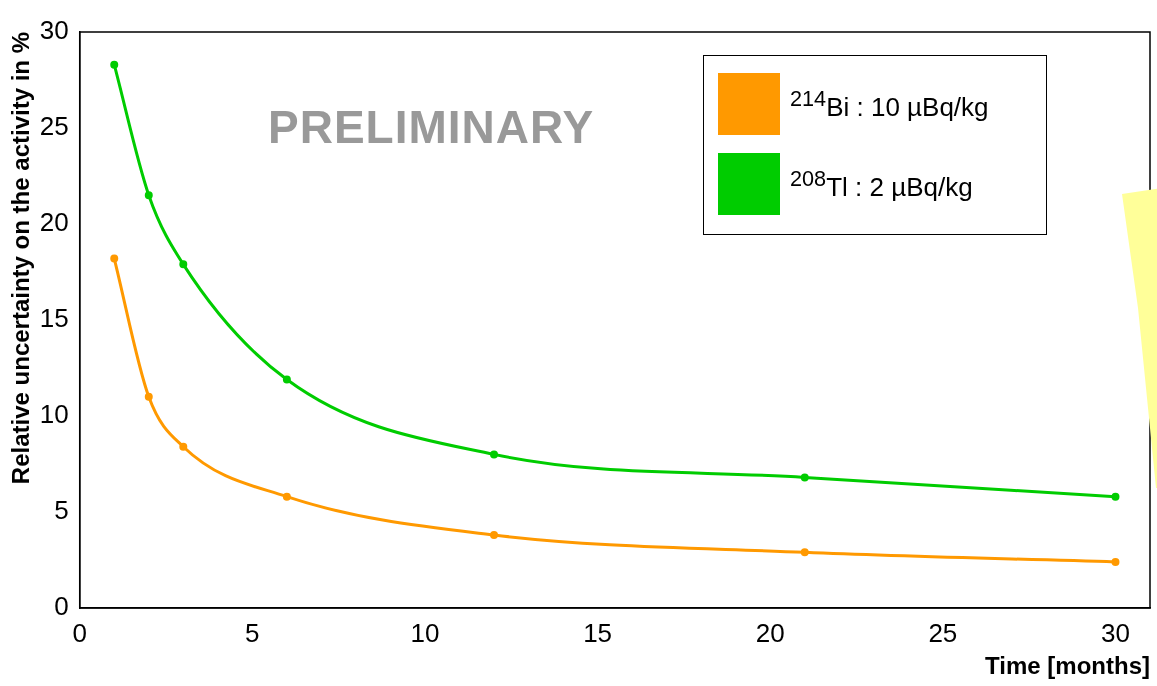 This screenshot has width=1157, height=686. Describe the element at coordinates (1067, 666) in the screenshot. I see `x-axis-title: Time [months]` at that location.